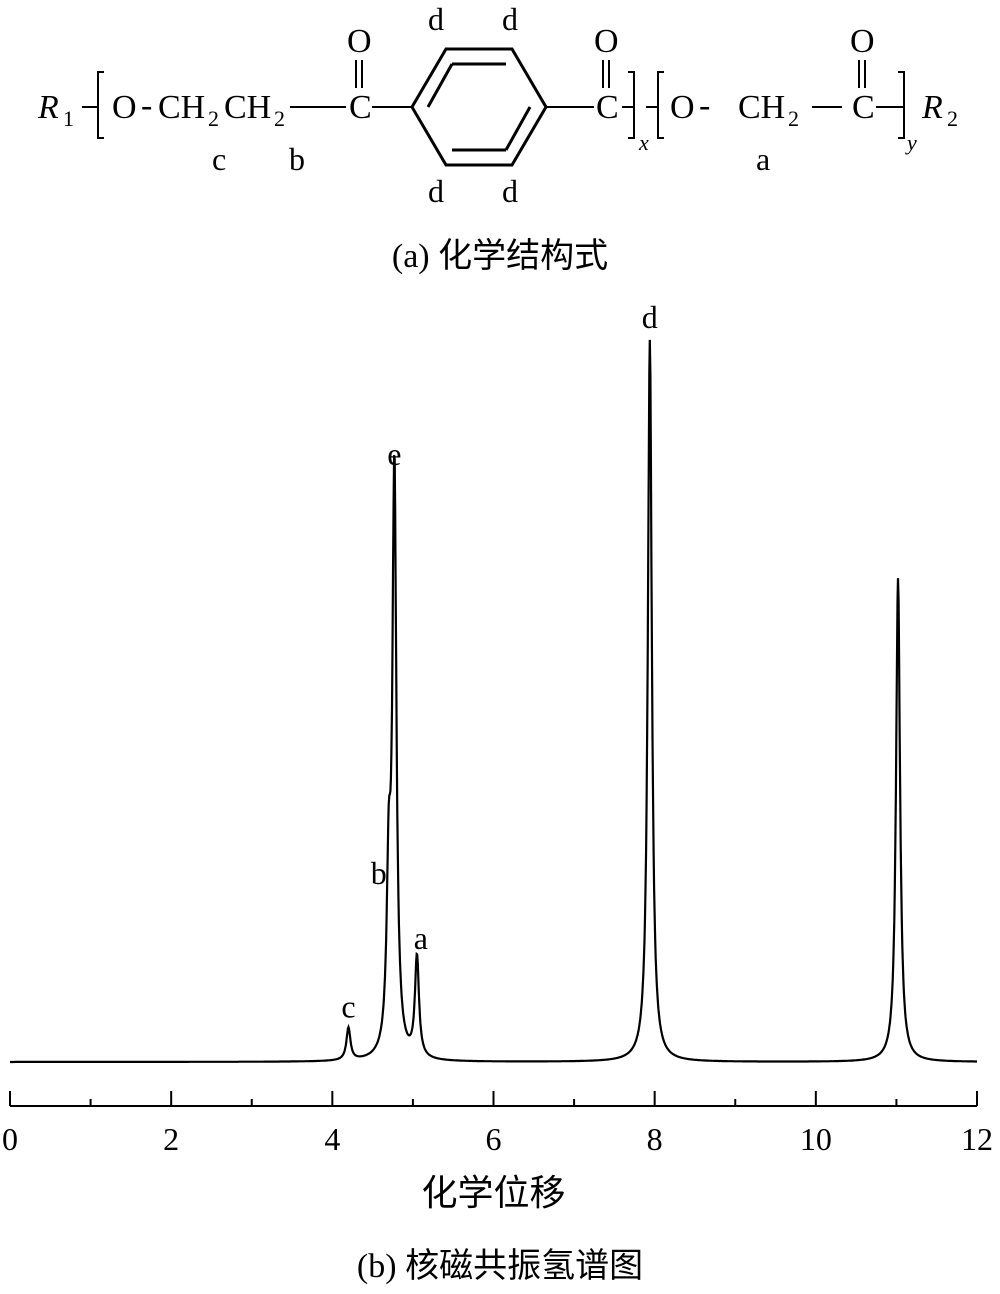  What do you see at coordinates (650, 317) in the screenshot?
I see `peak-label-d: d` at bounding box center [650, 317].